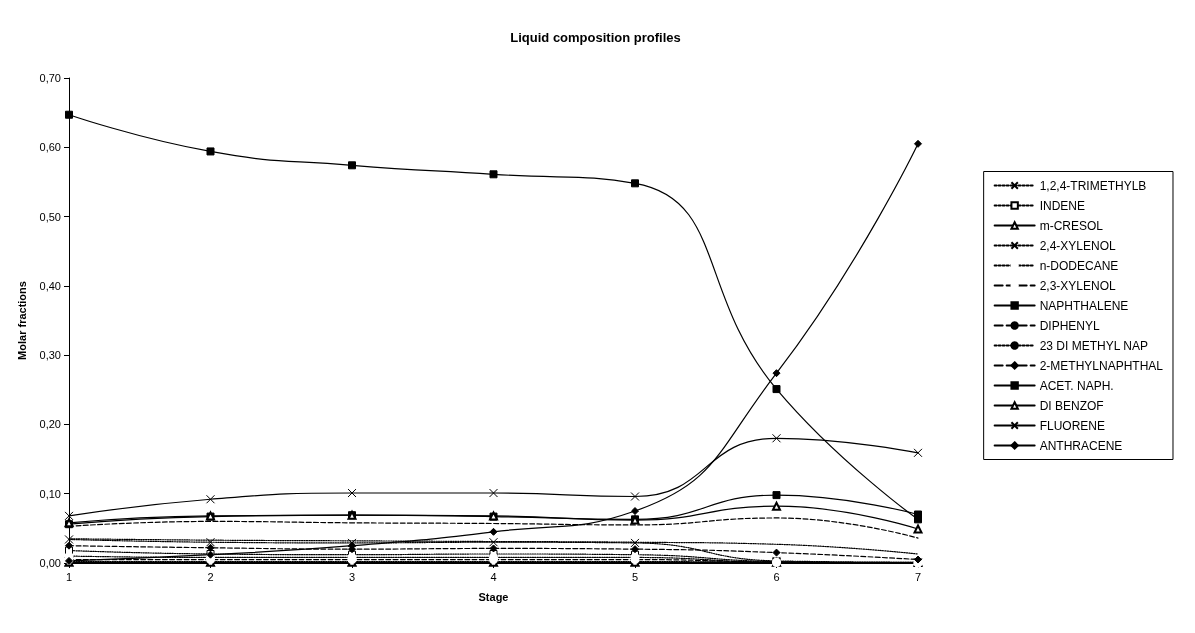 This screenshot has height=633, width=1195. Describe the element at coordinates (493, 596) in the screenshot. I see `x-axis-title: Stage` at that location.